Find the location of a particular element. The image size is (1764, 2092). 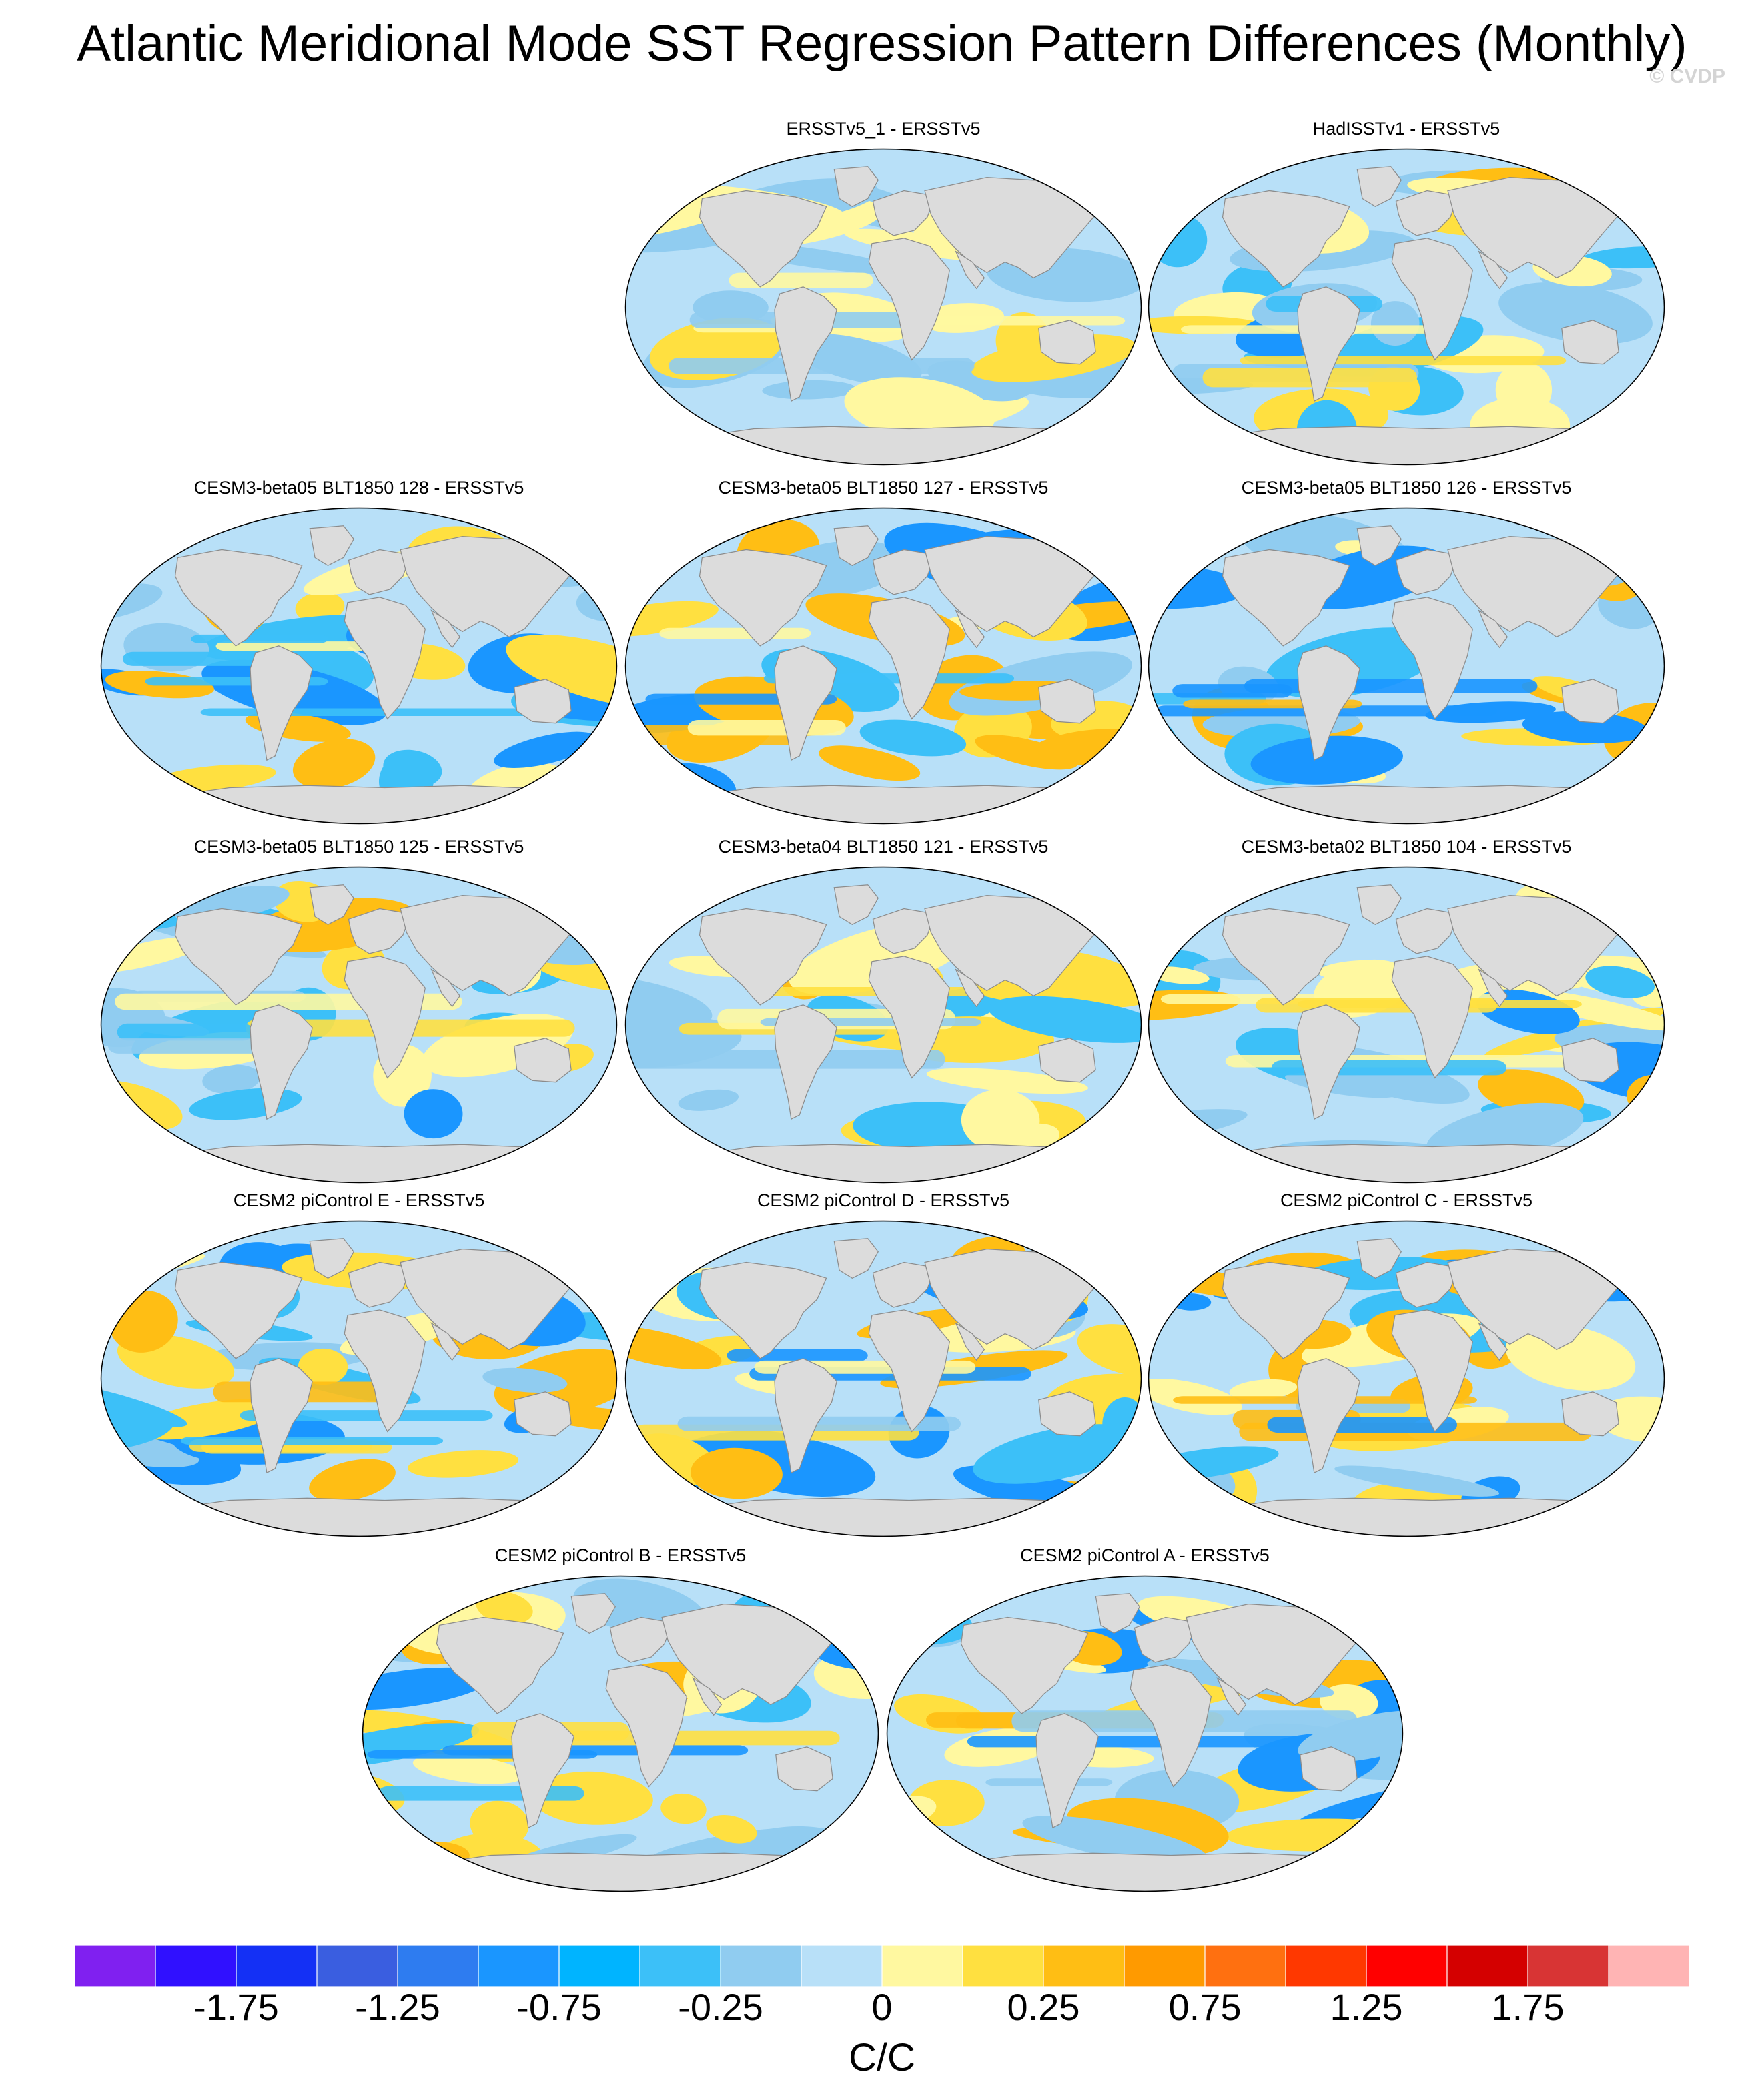

map-panel: CESM3-beta05 BLT1850 128 - ERSSTv5 is located at coordinates (359, 653).